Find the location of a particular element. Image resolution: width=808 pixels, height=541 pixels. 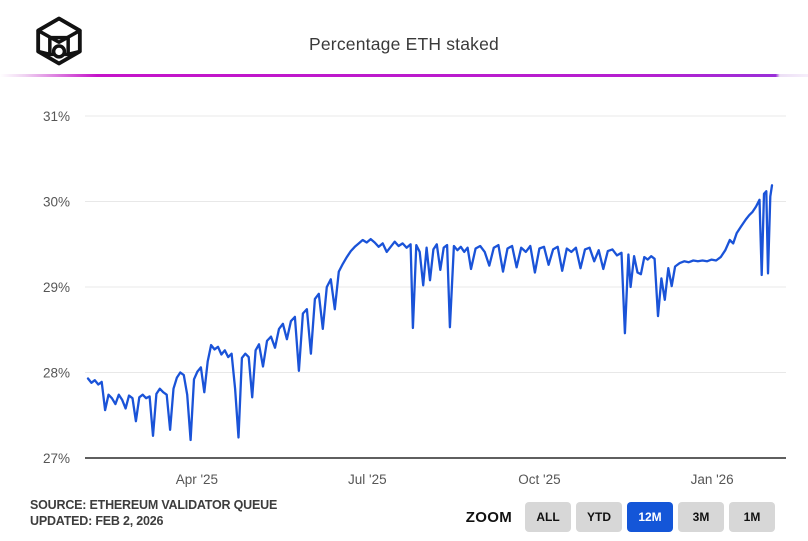

svg-text: 27% is located at coordinates (56, 458).